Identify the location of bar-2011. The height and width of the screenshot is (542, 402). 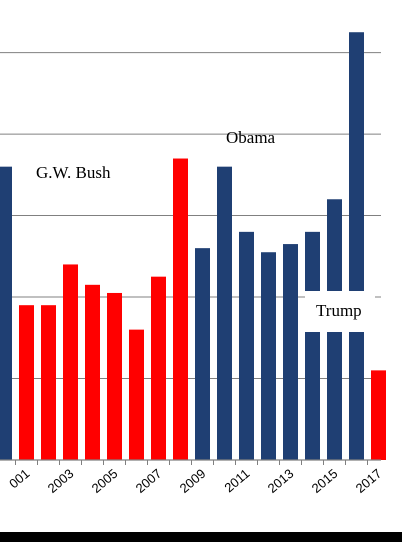
(246, 345).